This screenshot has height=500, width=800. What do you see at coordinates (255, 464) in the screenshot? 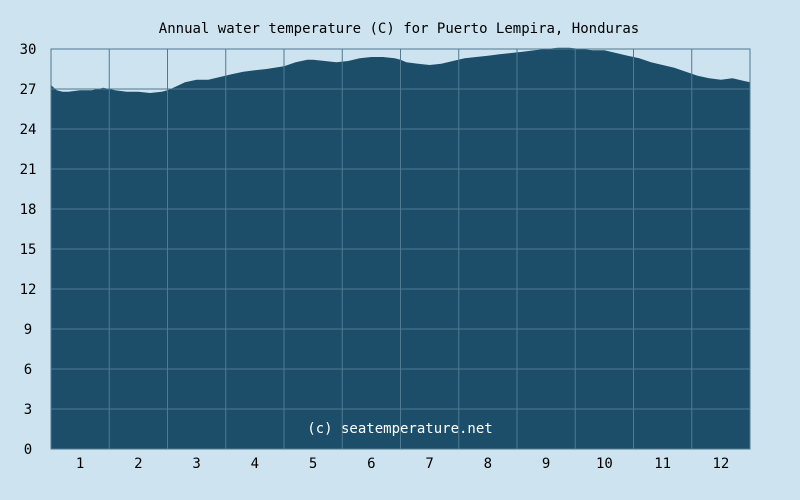
I see `x-tick-label: 4` at bounding box center [255, 464].